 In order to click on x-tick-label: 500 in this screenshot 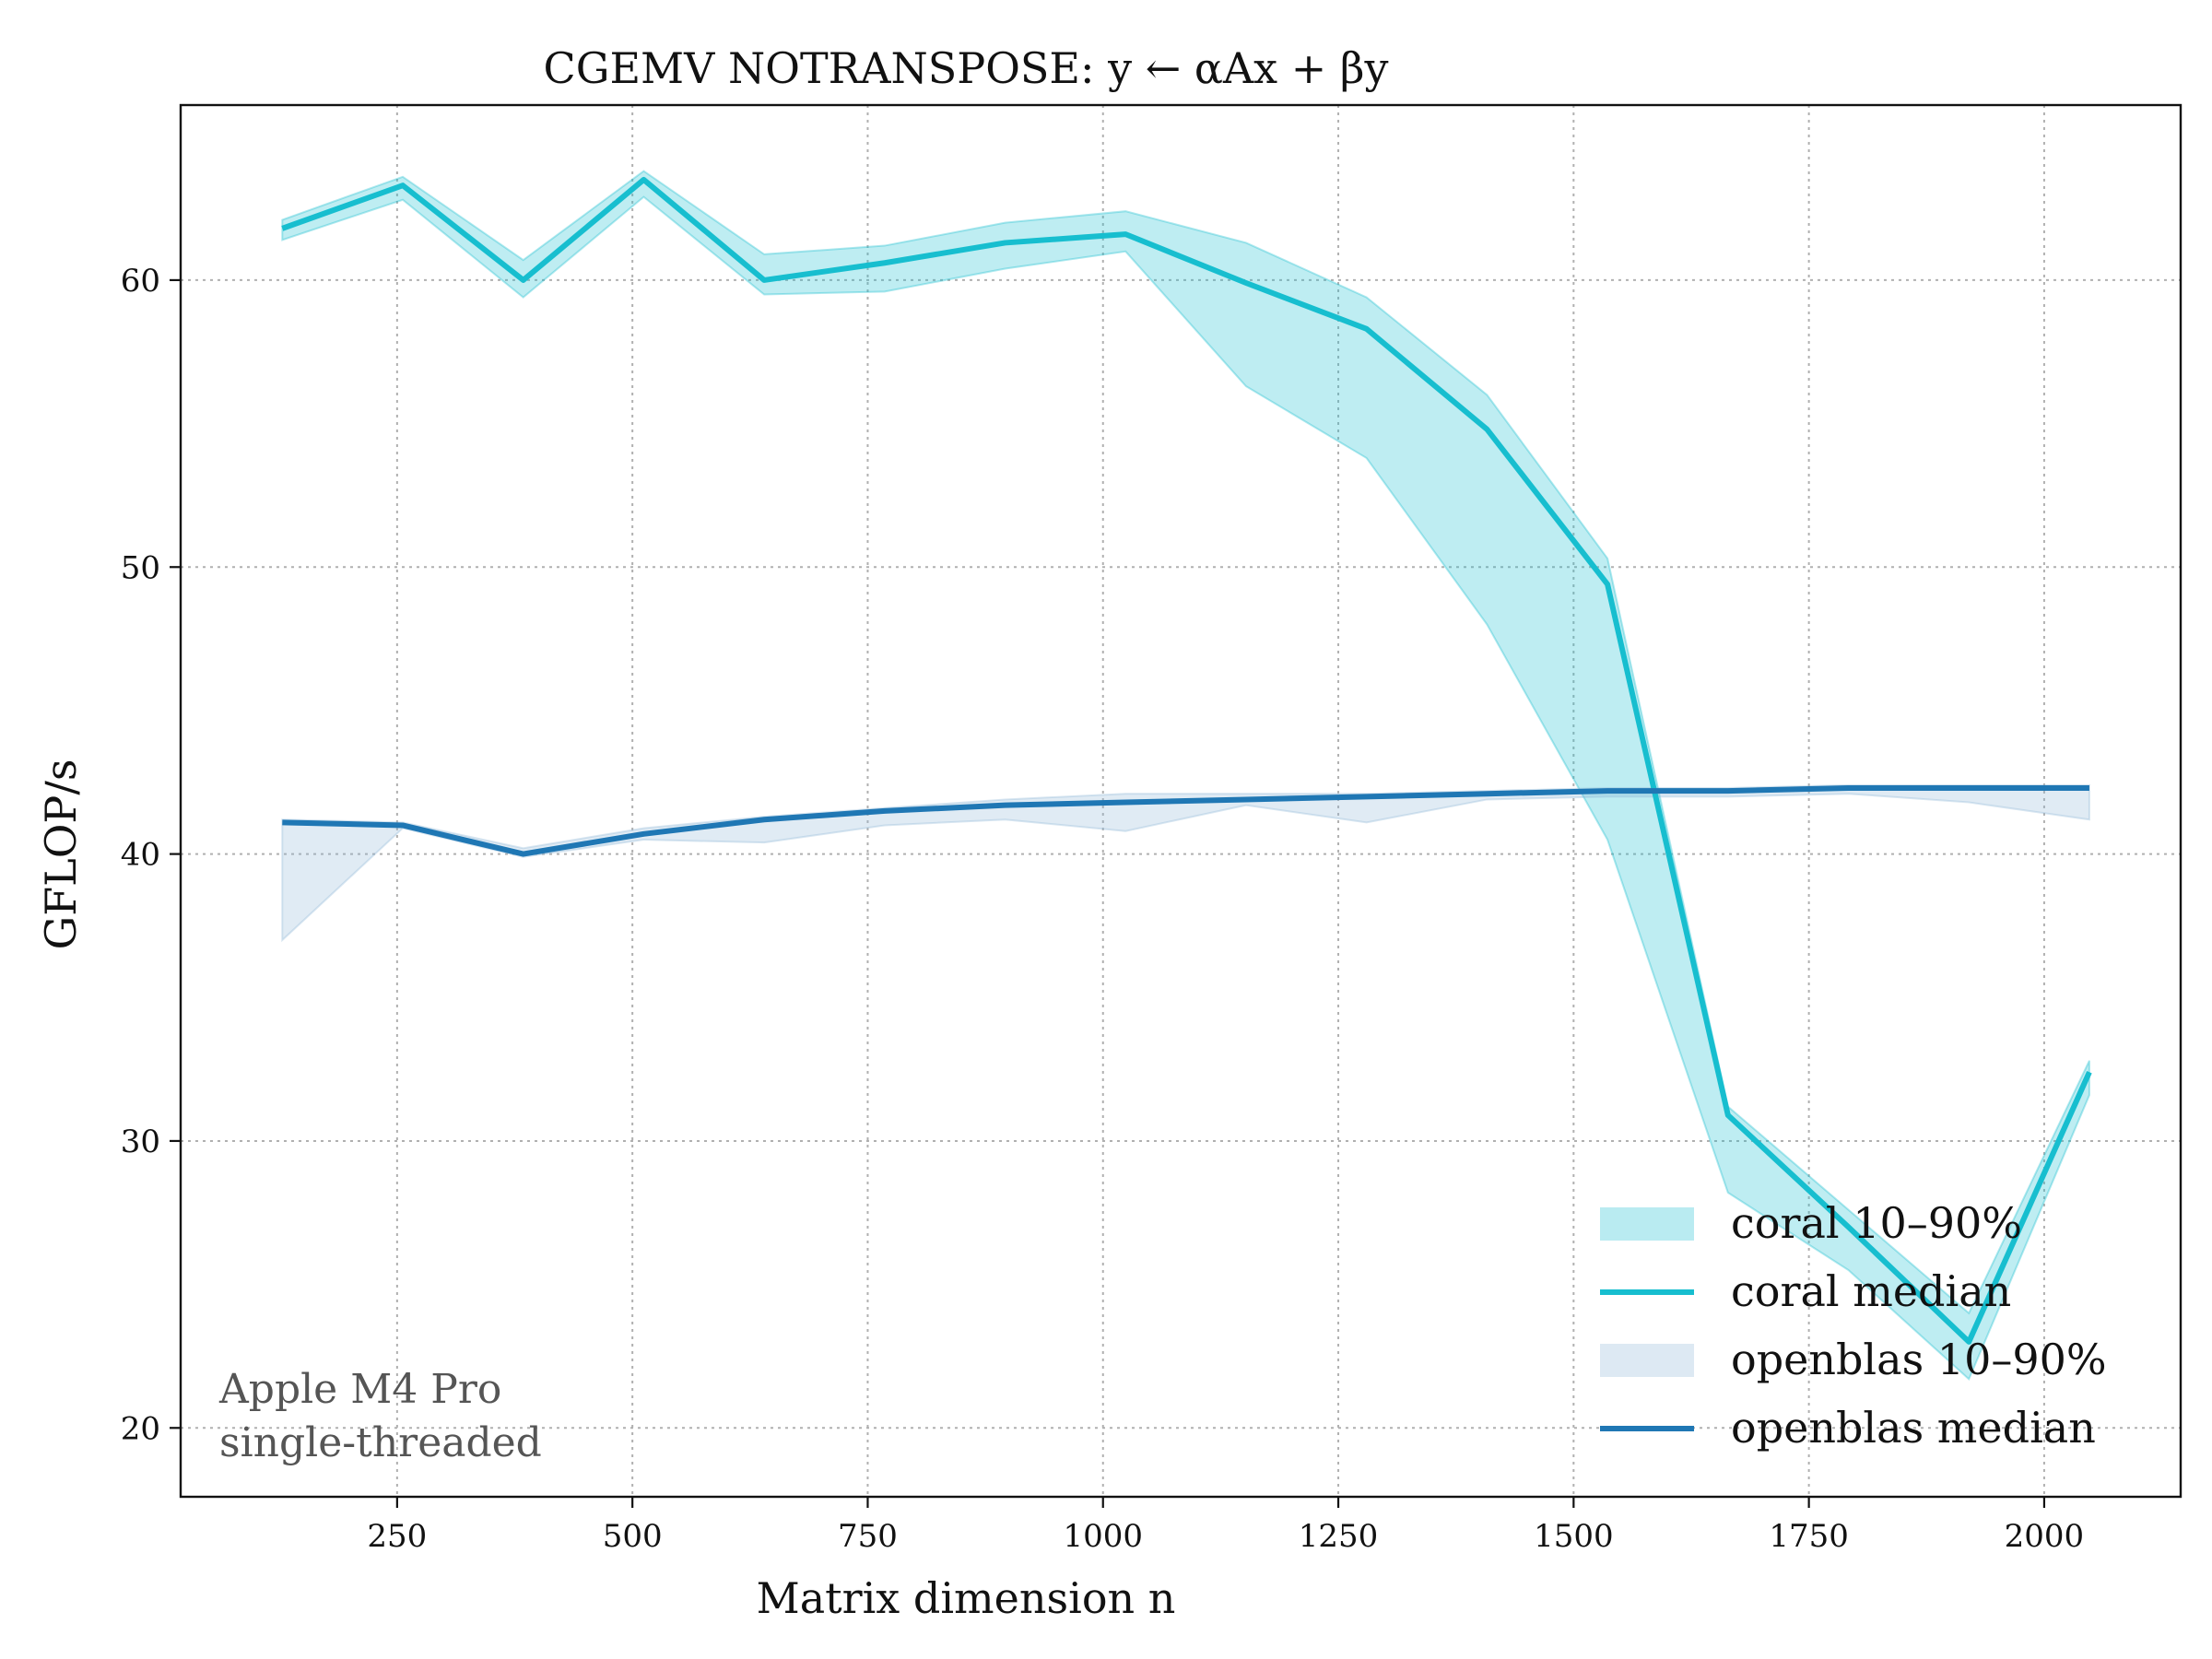, I will do `click(633, 1536)`.